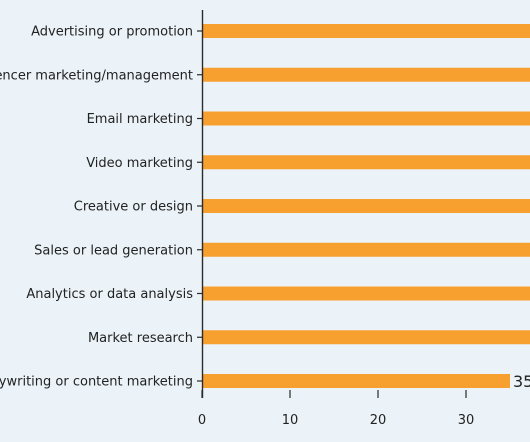 This screenshot has width=530, height=442. I want to click on y-tick-label-5: Creative or design, so click(133, 207).